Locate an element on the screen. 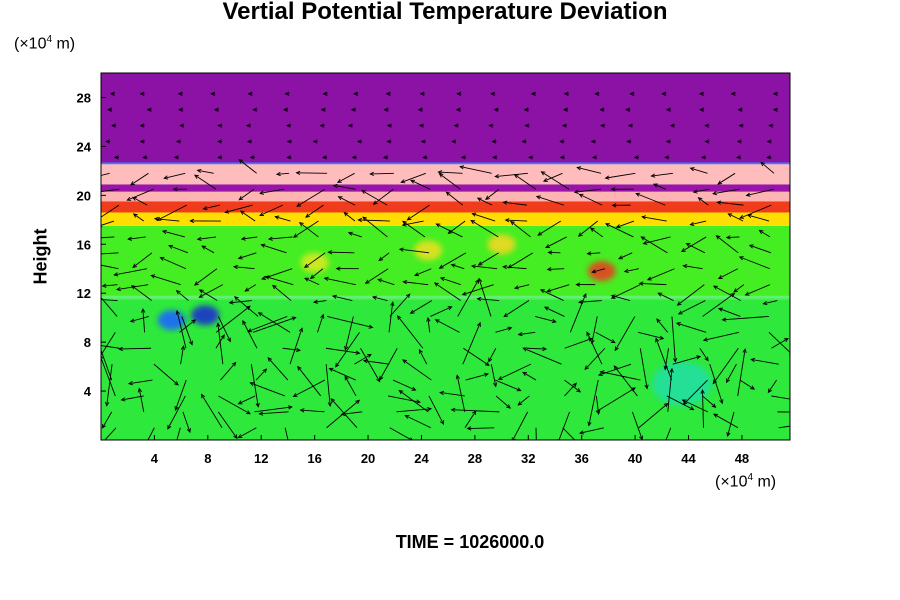  blue-boundary-line is located at coordinates (445, 163).